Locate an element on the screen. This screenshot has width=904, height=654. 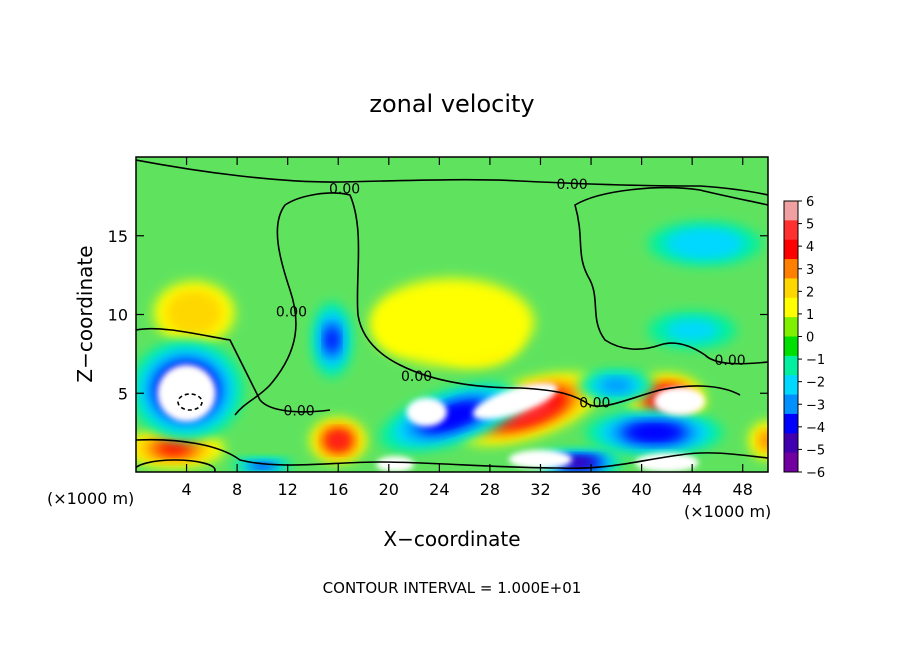
x-tick-label: 16 is located at coordinates (338, 489).